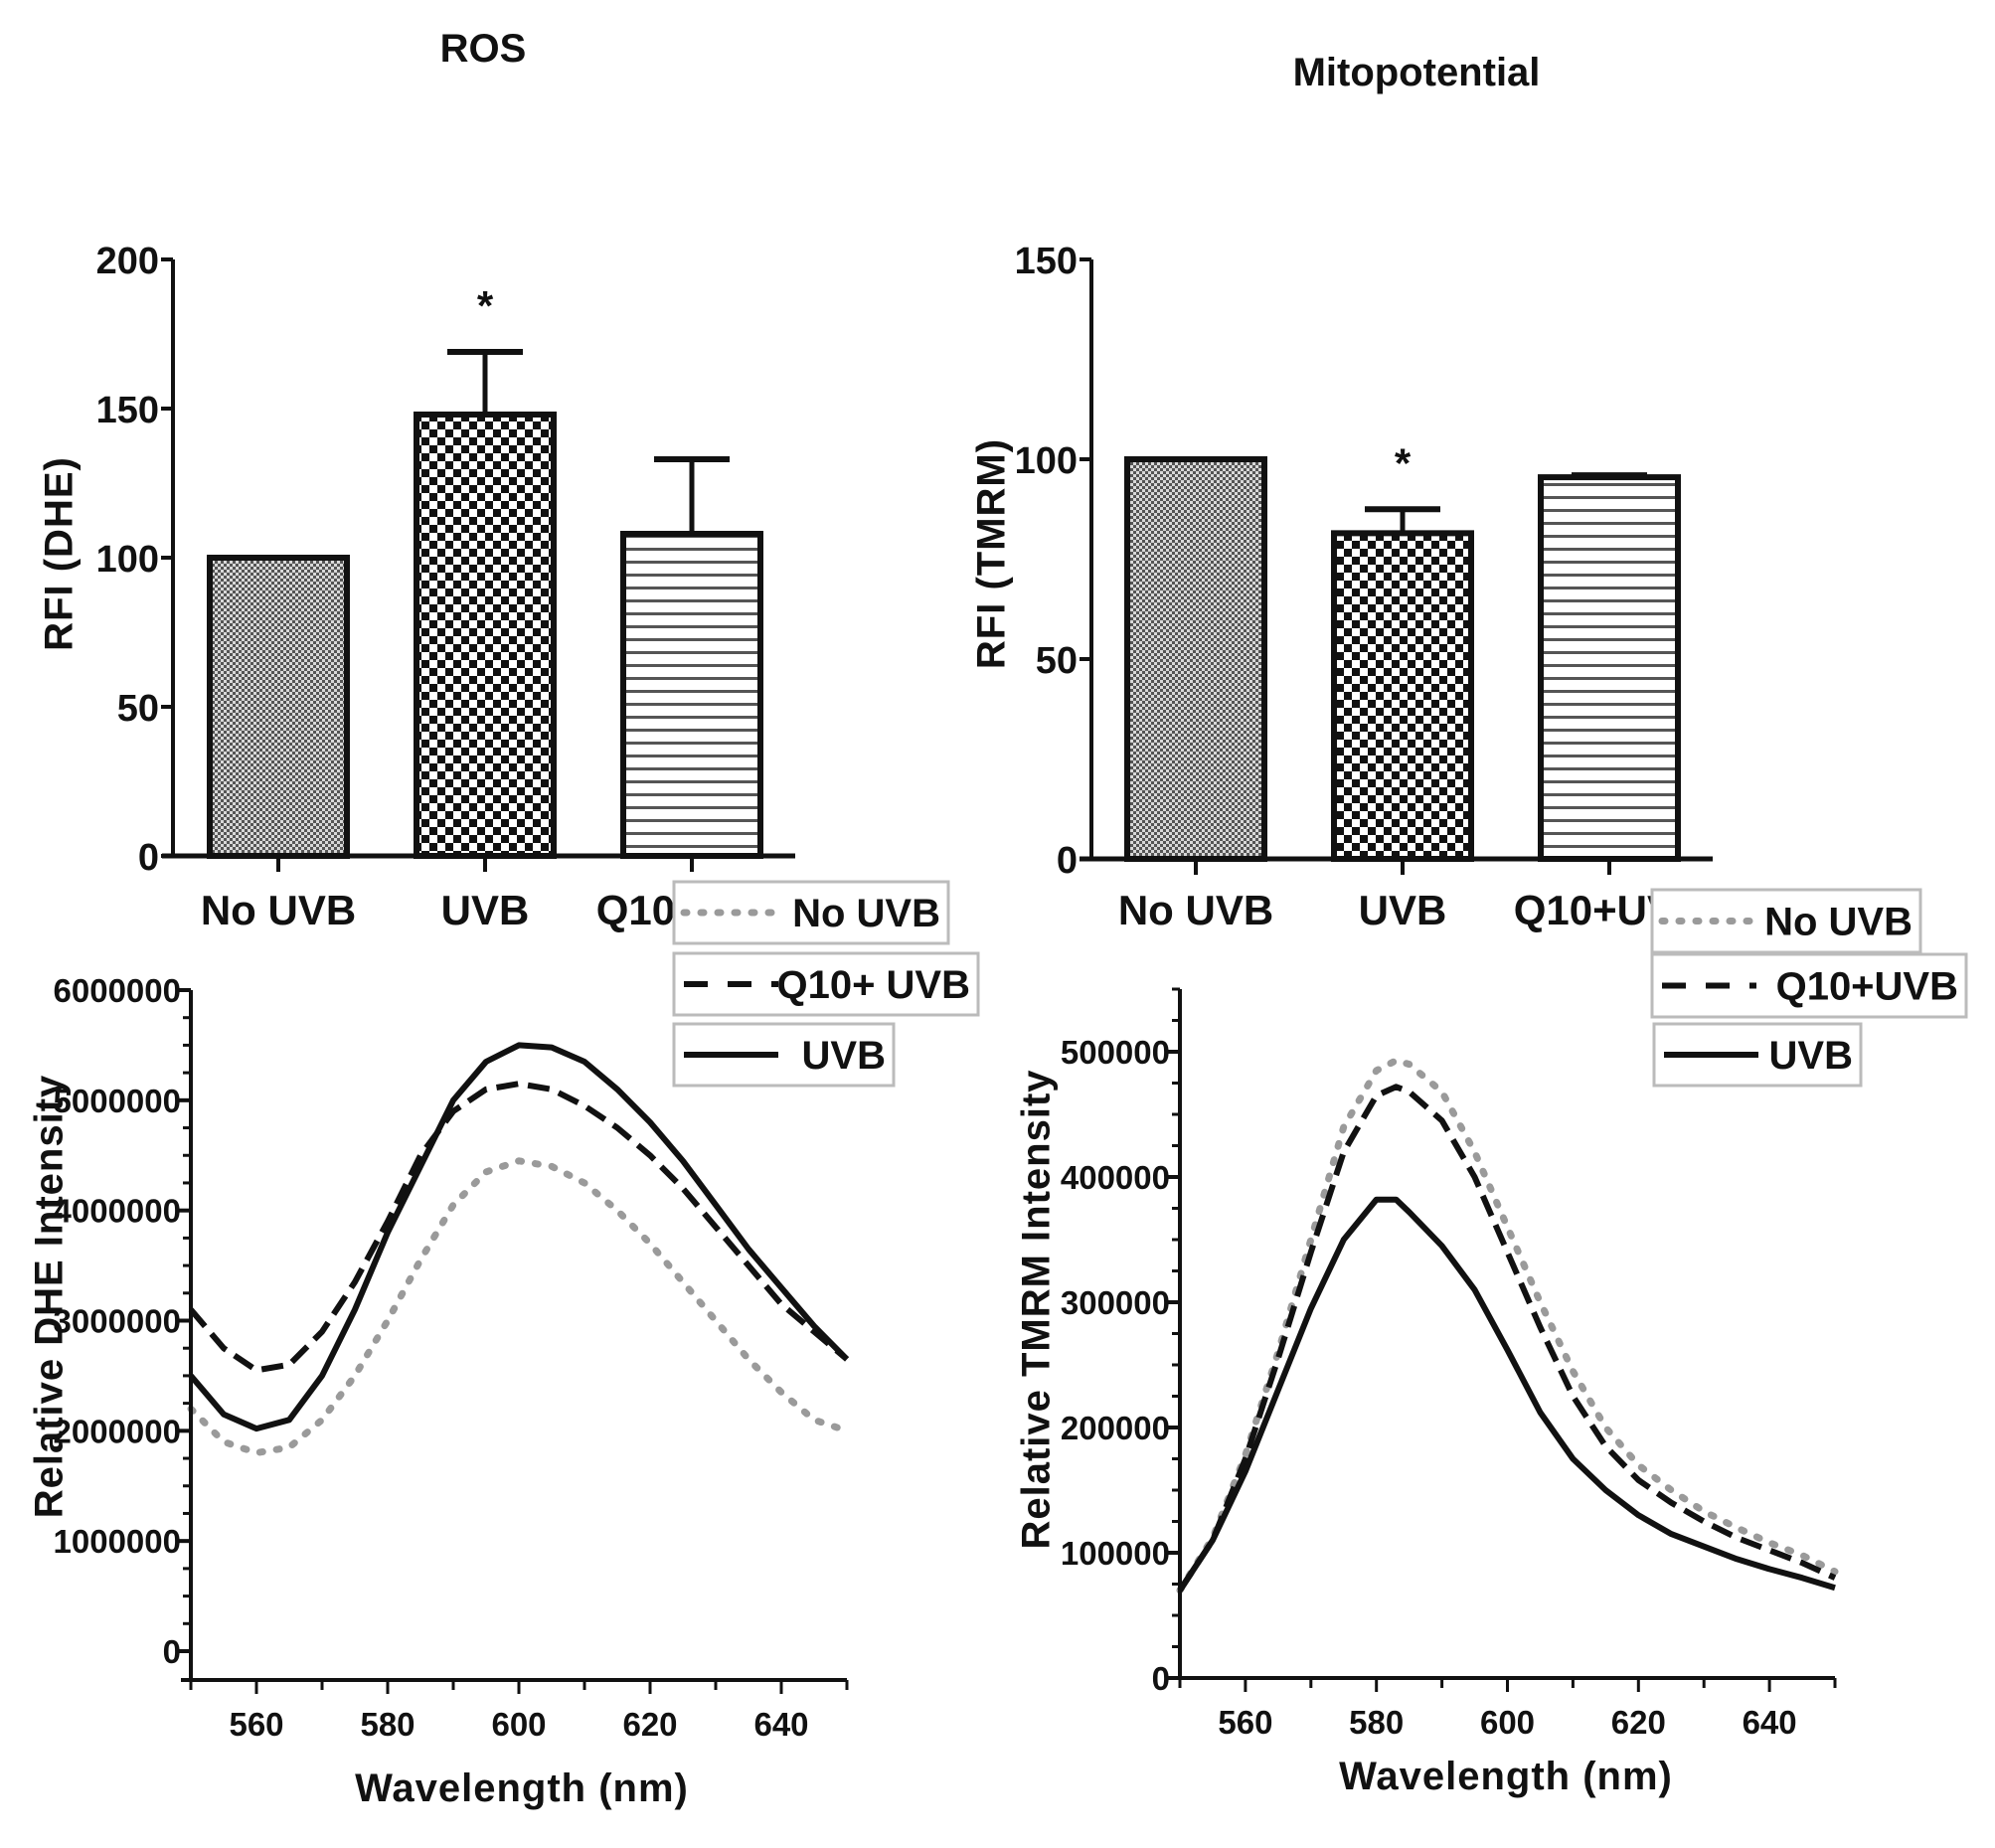 Image resolution: width=1995 pixels, height=1848 pixels. I want to click on y-axis-label: RFI (TMRM), so click(992, 553).